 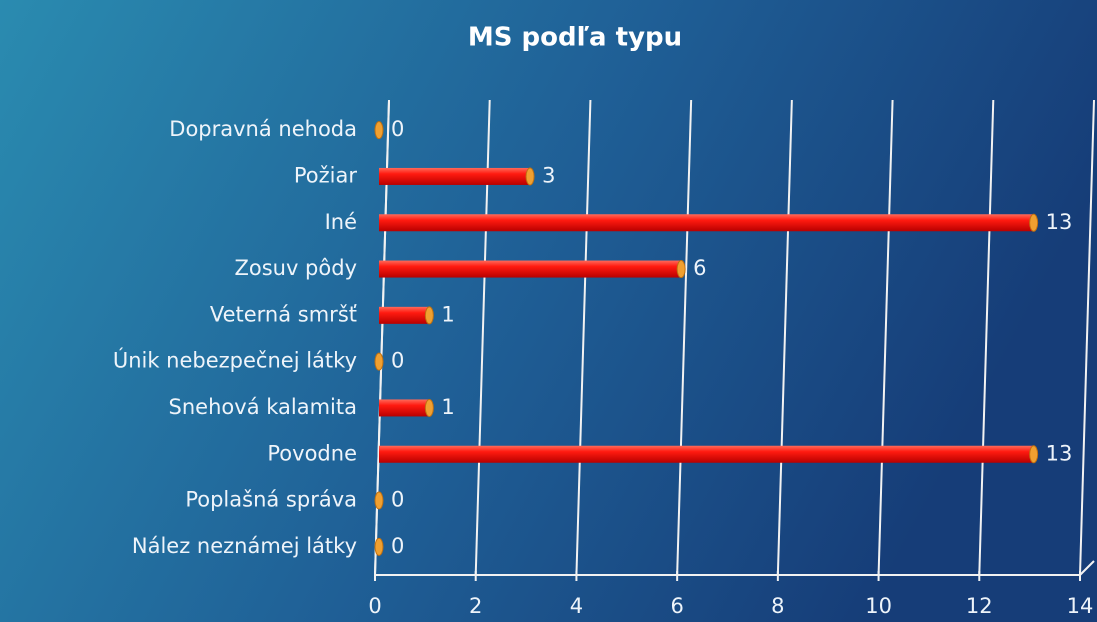 I want to click on x-tick-label: 0, so click(x=374, y=606).